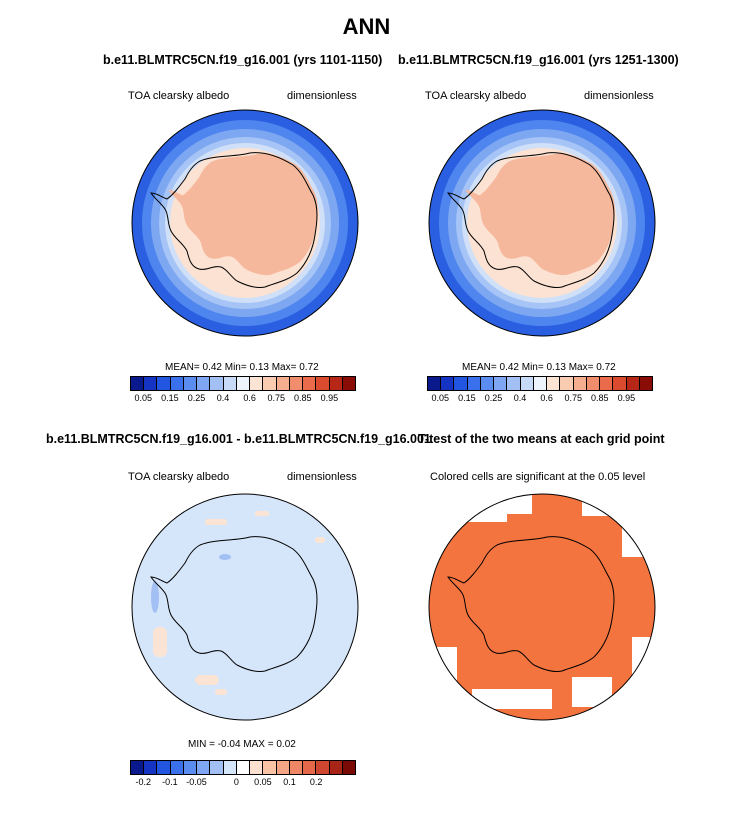 The width and height of the screenshot is (733, 822). Describe the element at coordinates (243, 783) in the screenshot. I see `panel3-colorbar-ticks: -0.2 -0.1 -0.05 0 0.05 0.1 0.2` at that location.